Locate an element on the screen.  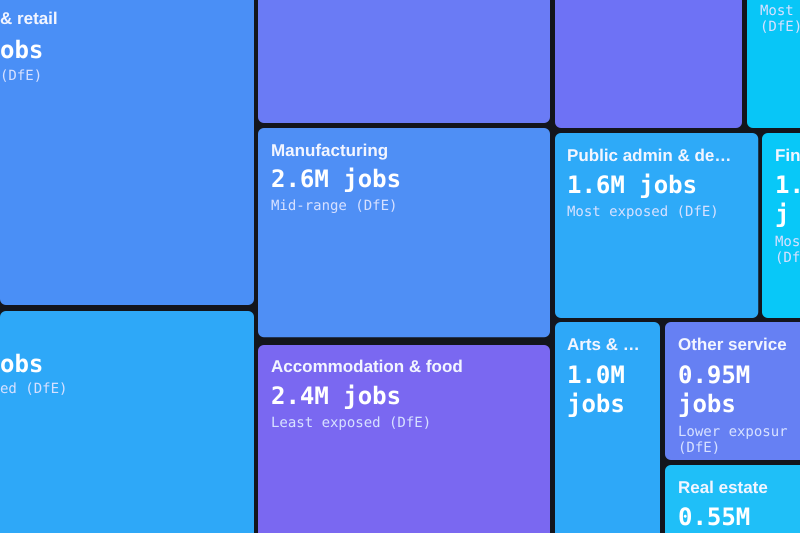
category-label: & retail is located at coordinates (29, 18).